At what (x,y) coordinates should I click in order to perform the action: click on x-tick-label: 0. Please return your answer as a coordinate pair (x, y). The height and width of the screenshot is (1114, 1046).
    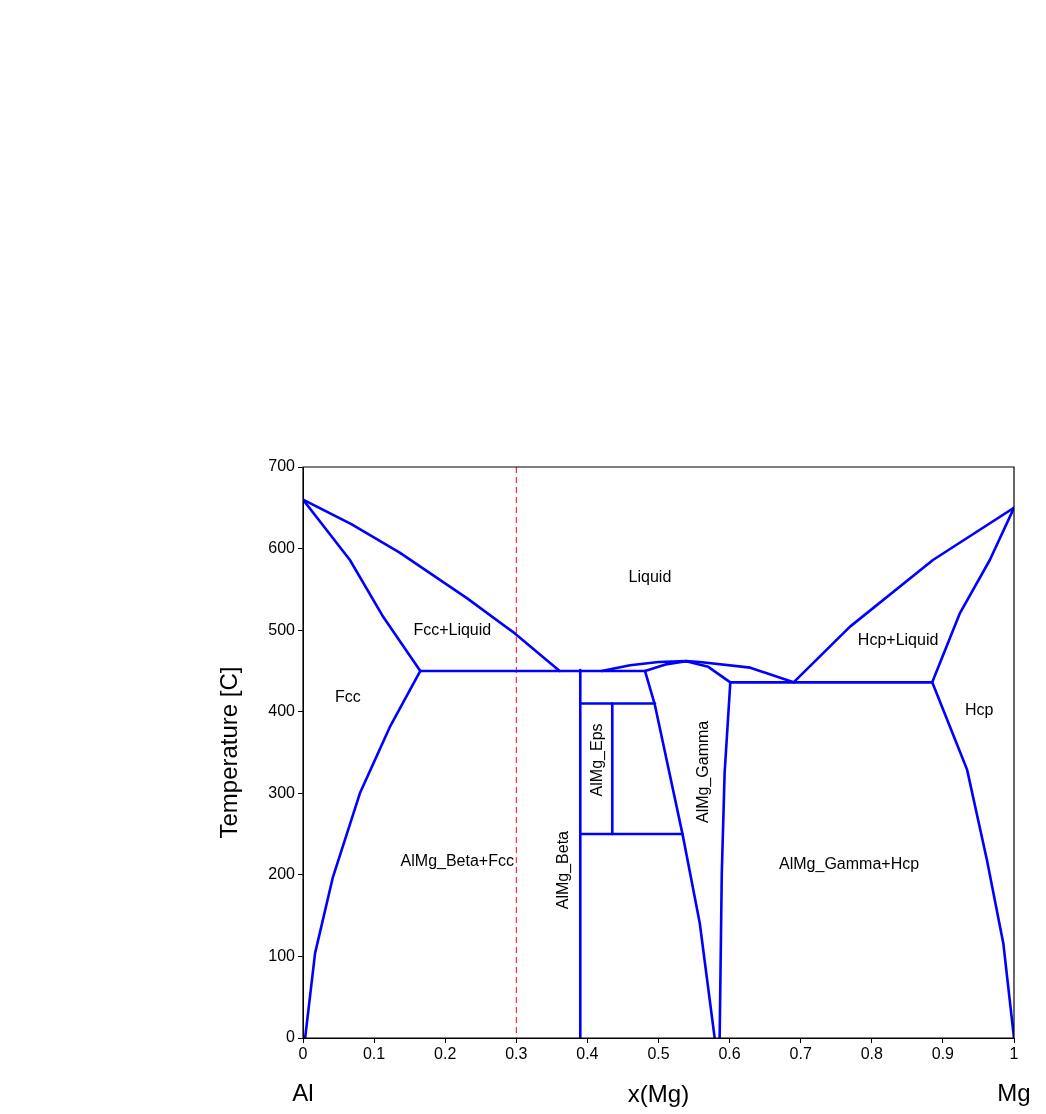
    Looking at the image, I should click on (303, 1054).